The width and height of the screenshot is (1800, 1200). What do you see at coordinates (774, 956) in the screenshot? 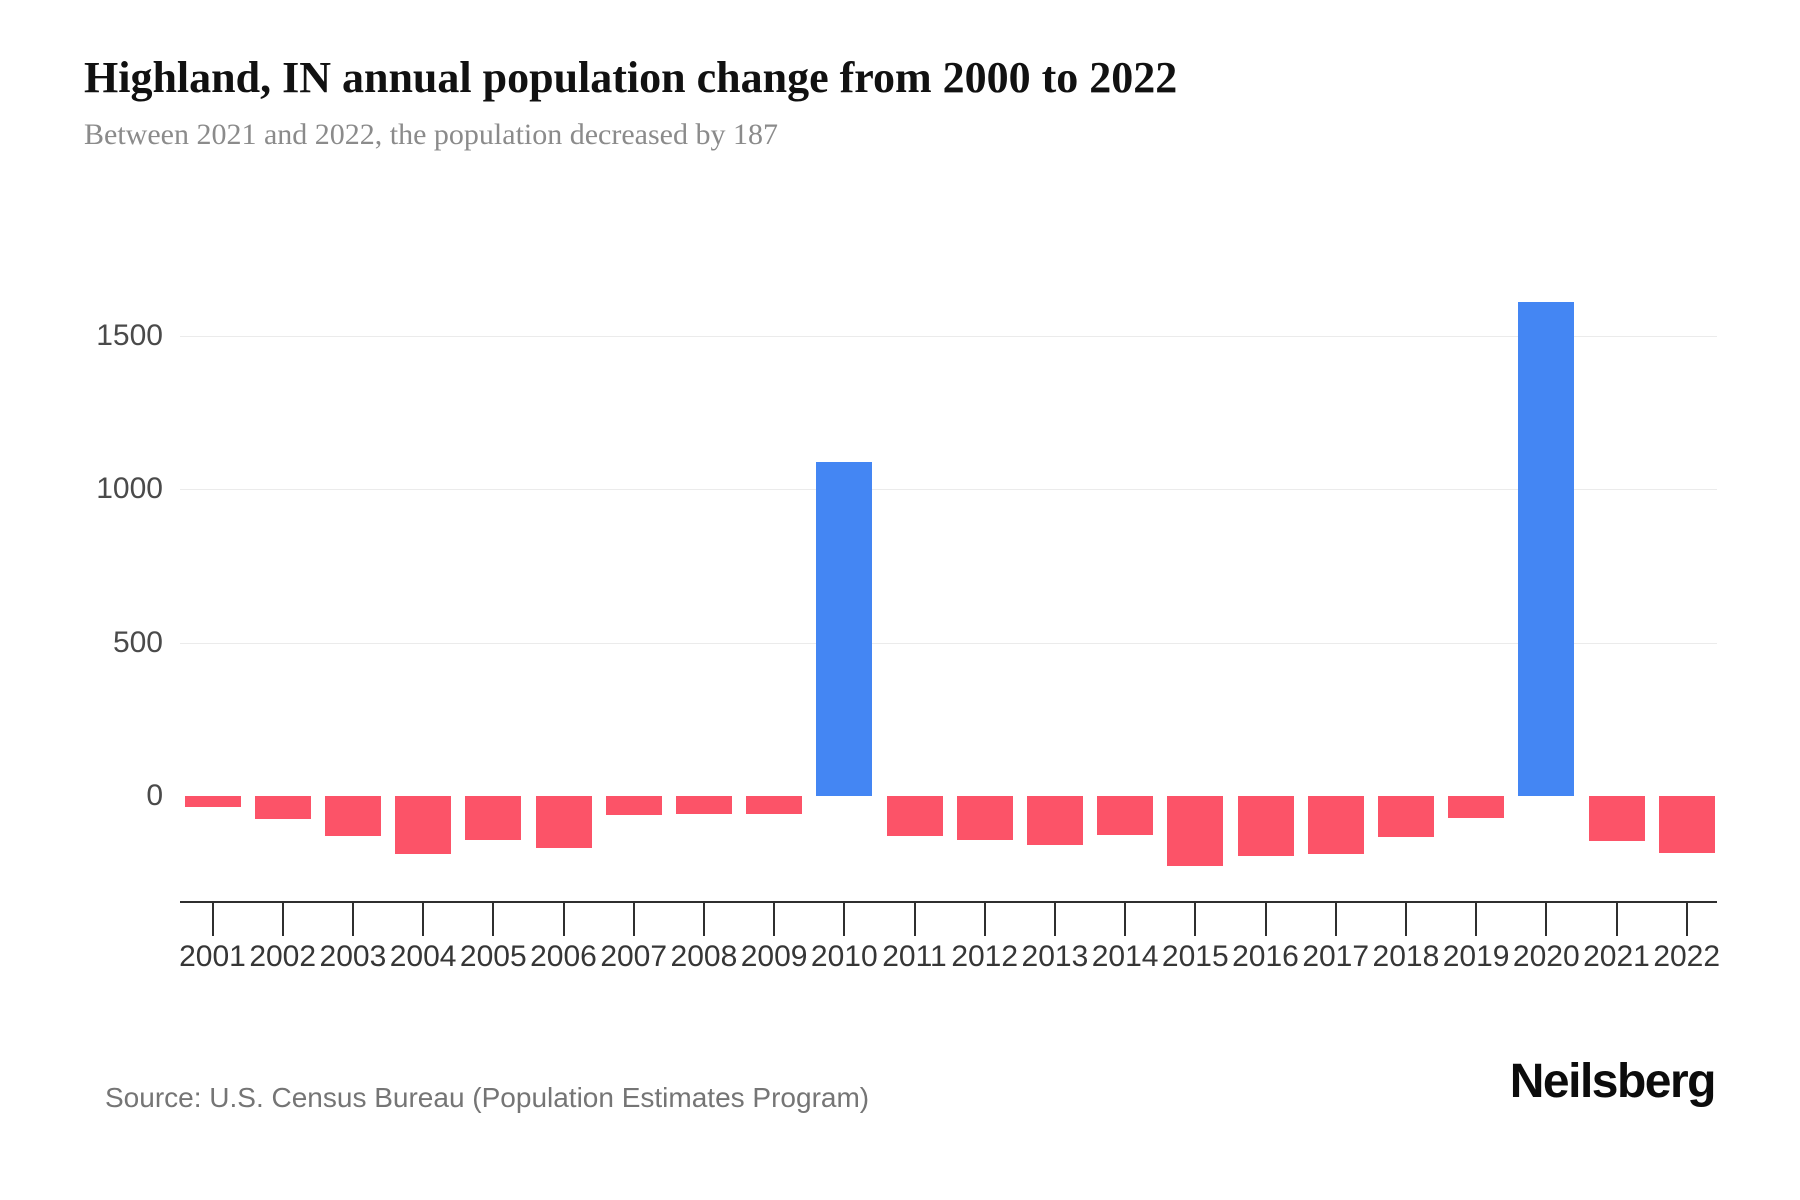
I see `x-axis-label-2009: 2009` at bounding box center [774, 956].